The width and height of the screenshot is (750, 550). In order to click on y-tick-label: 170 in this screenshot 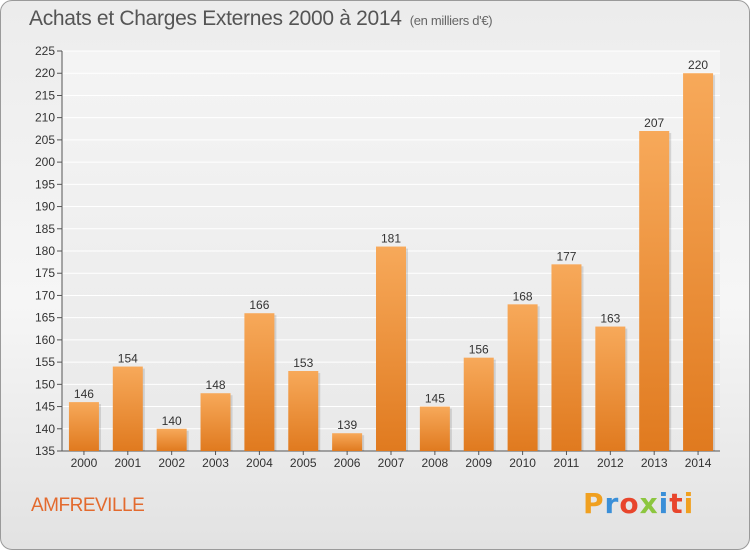, I will do `click(45, 295)`.